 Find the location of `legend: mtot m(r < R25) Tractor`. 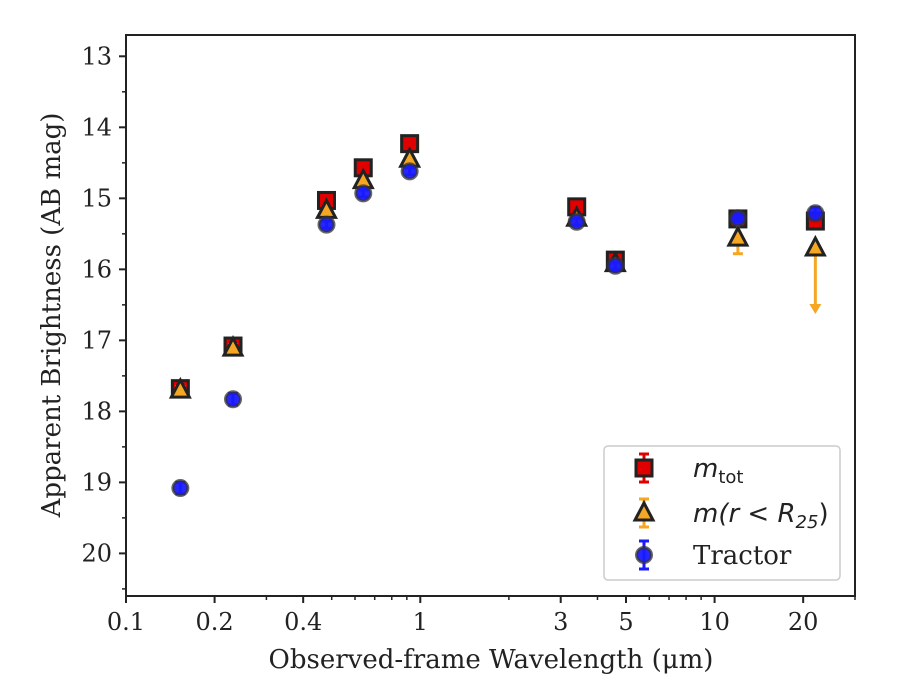

legend: mtot m(r < R25) Tractor is located at coordinates (722, 513).